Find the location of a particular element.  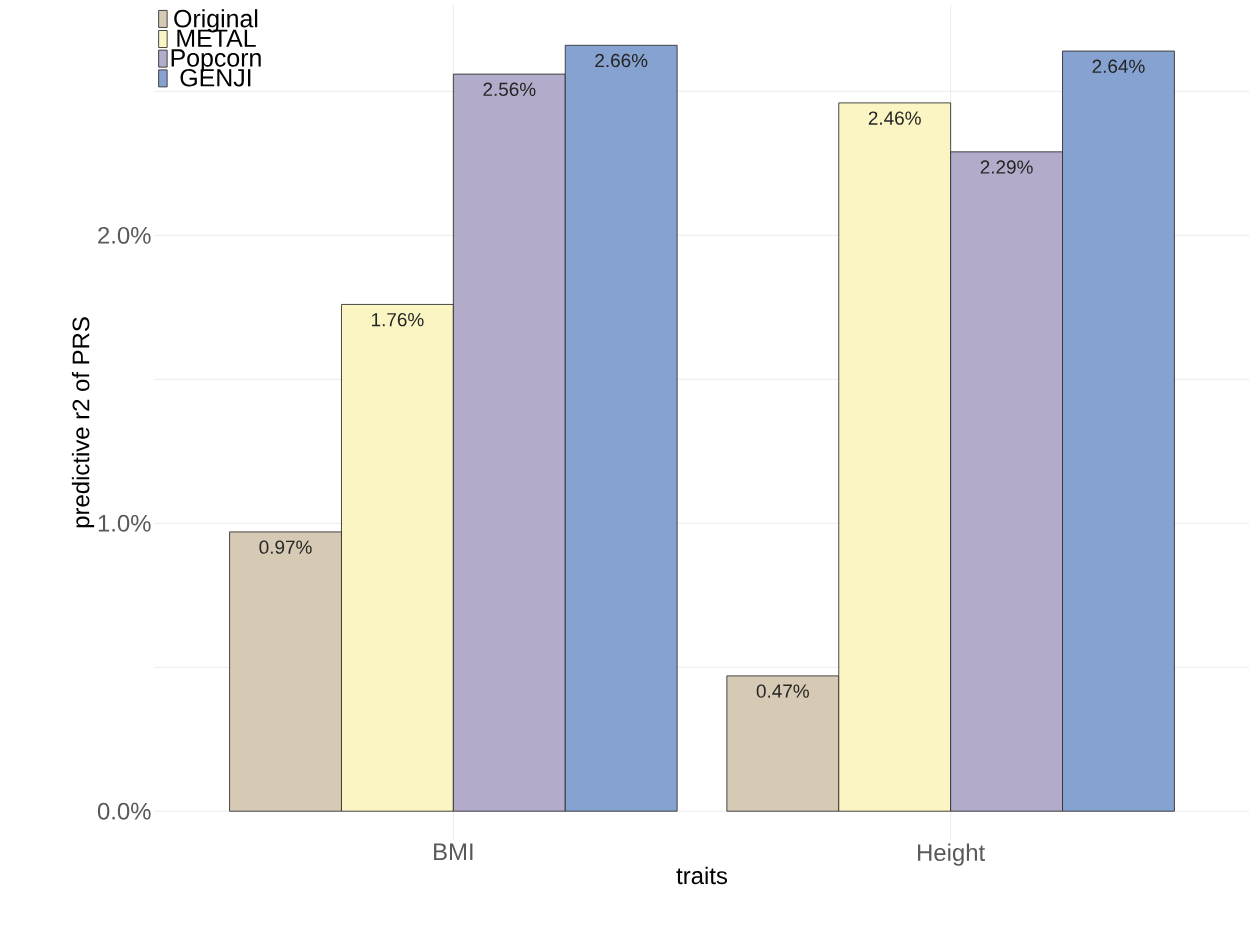

data-label: 2.64% is located at coordinates (1118, 66).